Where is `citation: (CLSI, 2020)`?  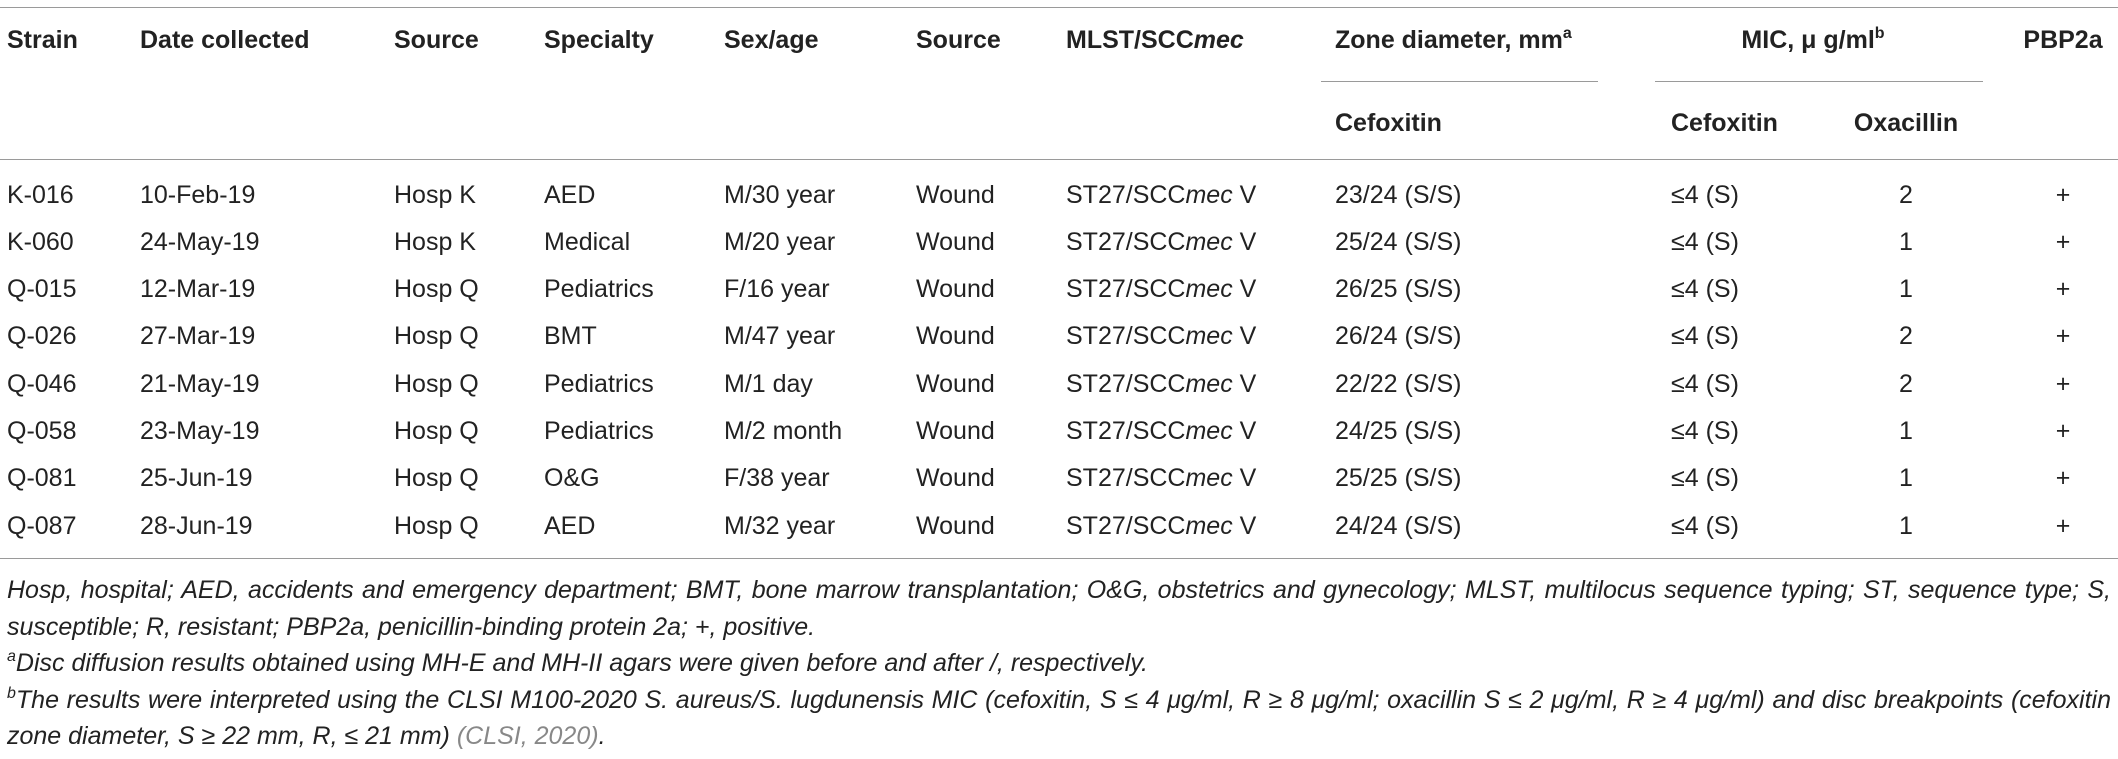
citation: (CLSI, 2020) is located at coordinates (527, 736).